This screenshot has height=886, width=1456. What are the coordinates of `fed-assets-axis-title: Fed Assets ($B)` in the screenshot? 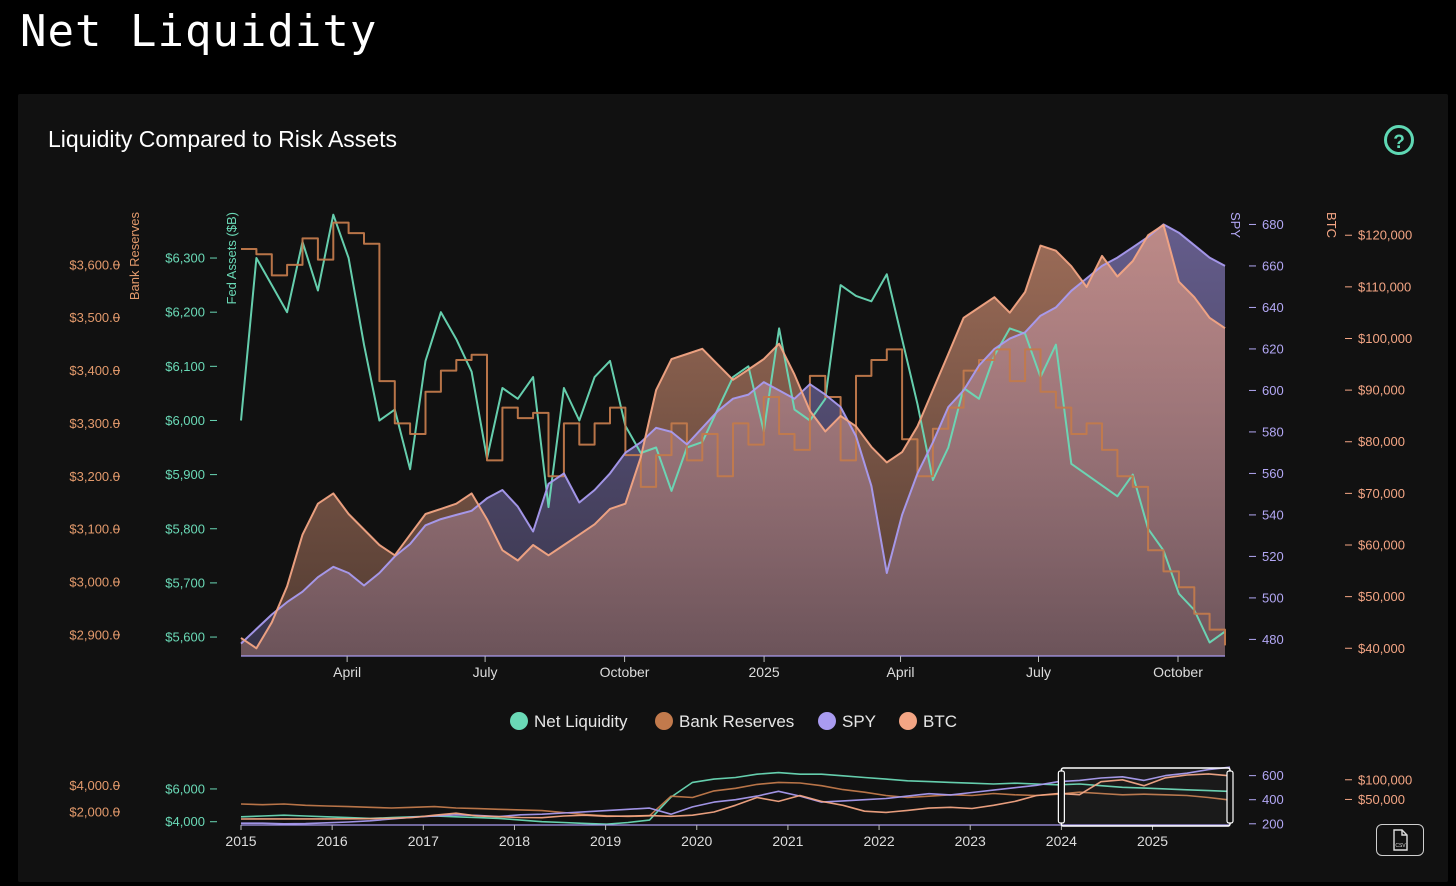 It's located at (231, 258).